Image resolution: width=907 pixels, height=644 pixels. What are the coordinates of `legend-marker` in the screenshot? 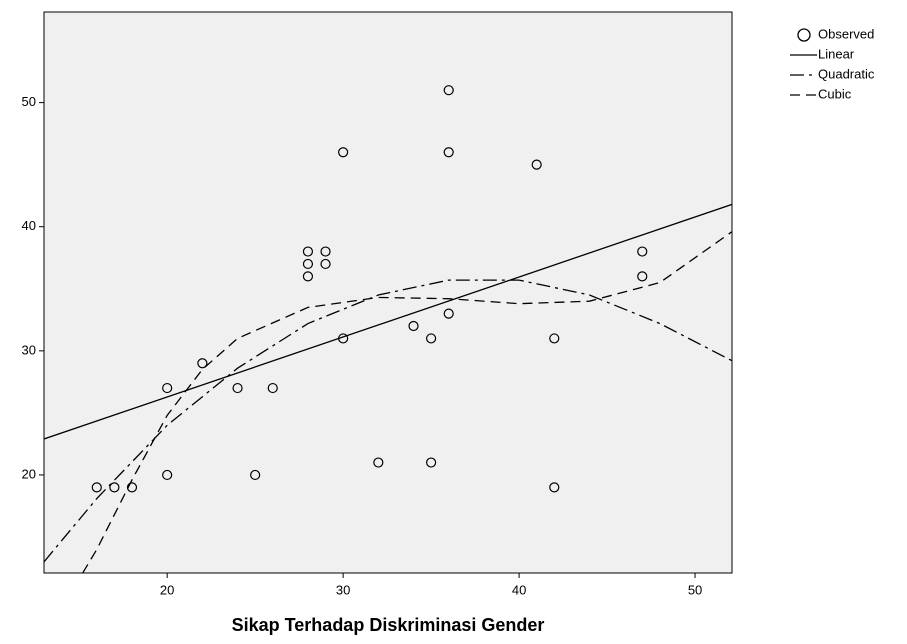 It's located at (804, 35).